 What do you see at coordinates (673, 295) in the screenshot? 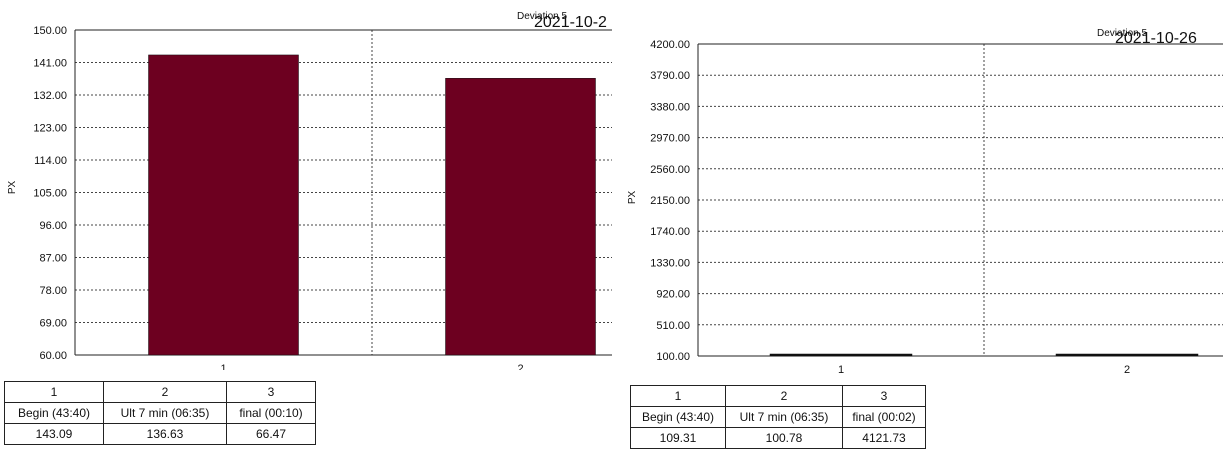
I see `y-tick-label: 920.00` at bounding box center [673, 295].